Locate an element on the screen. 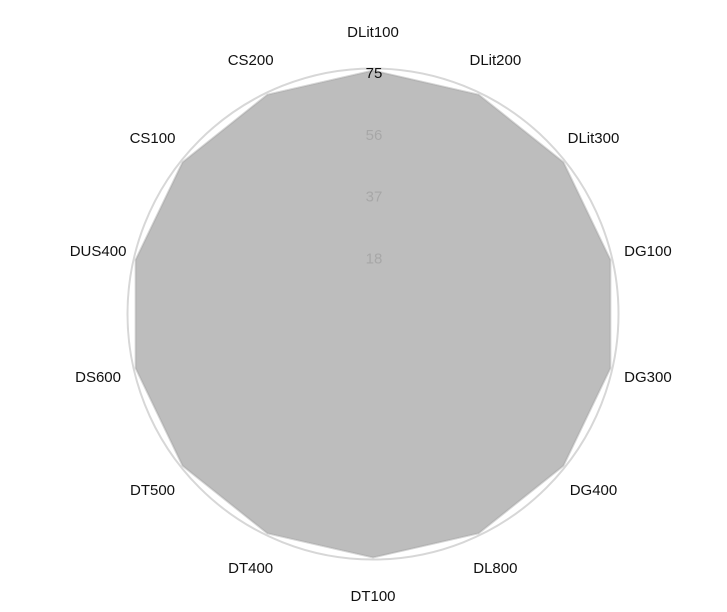 Image resolution: width=727 pixels, height=612 pixels. axis-label-dg300: DG300 is located at coordinates (648, 377).